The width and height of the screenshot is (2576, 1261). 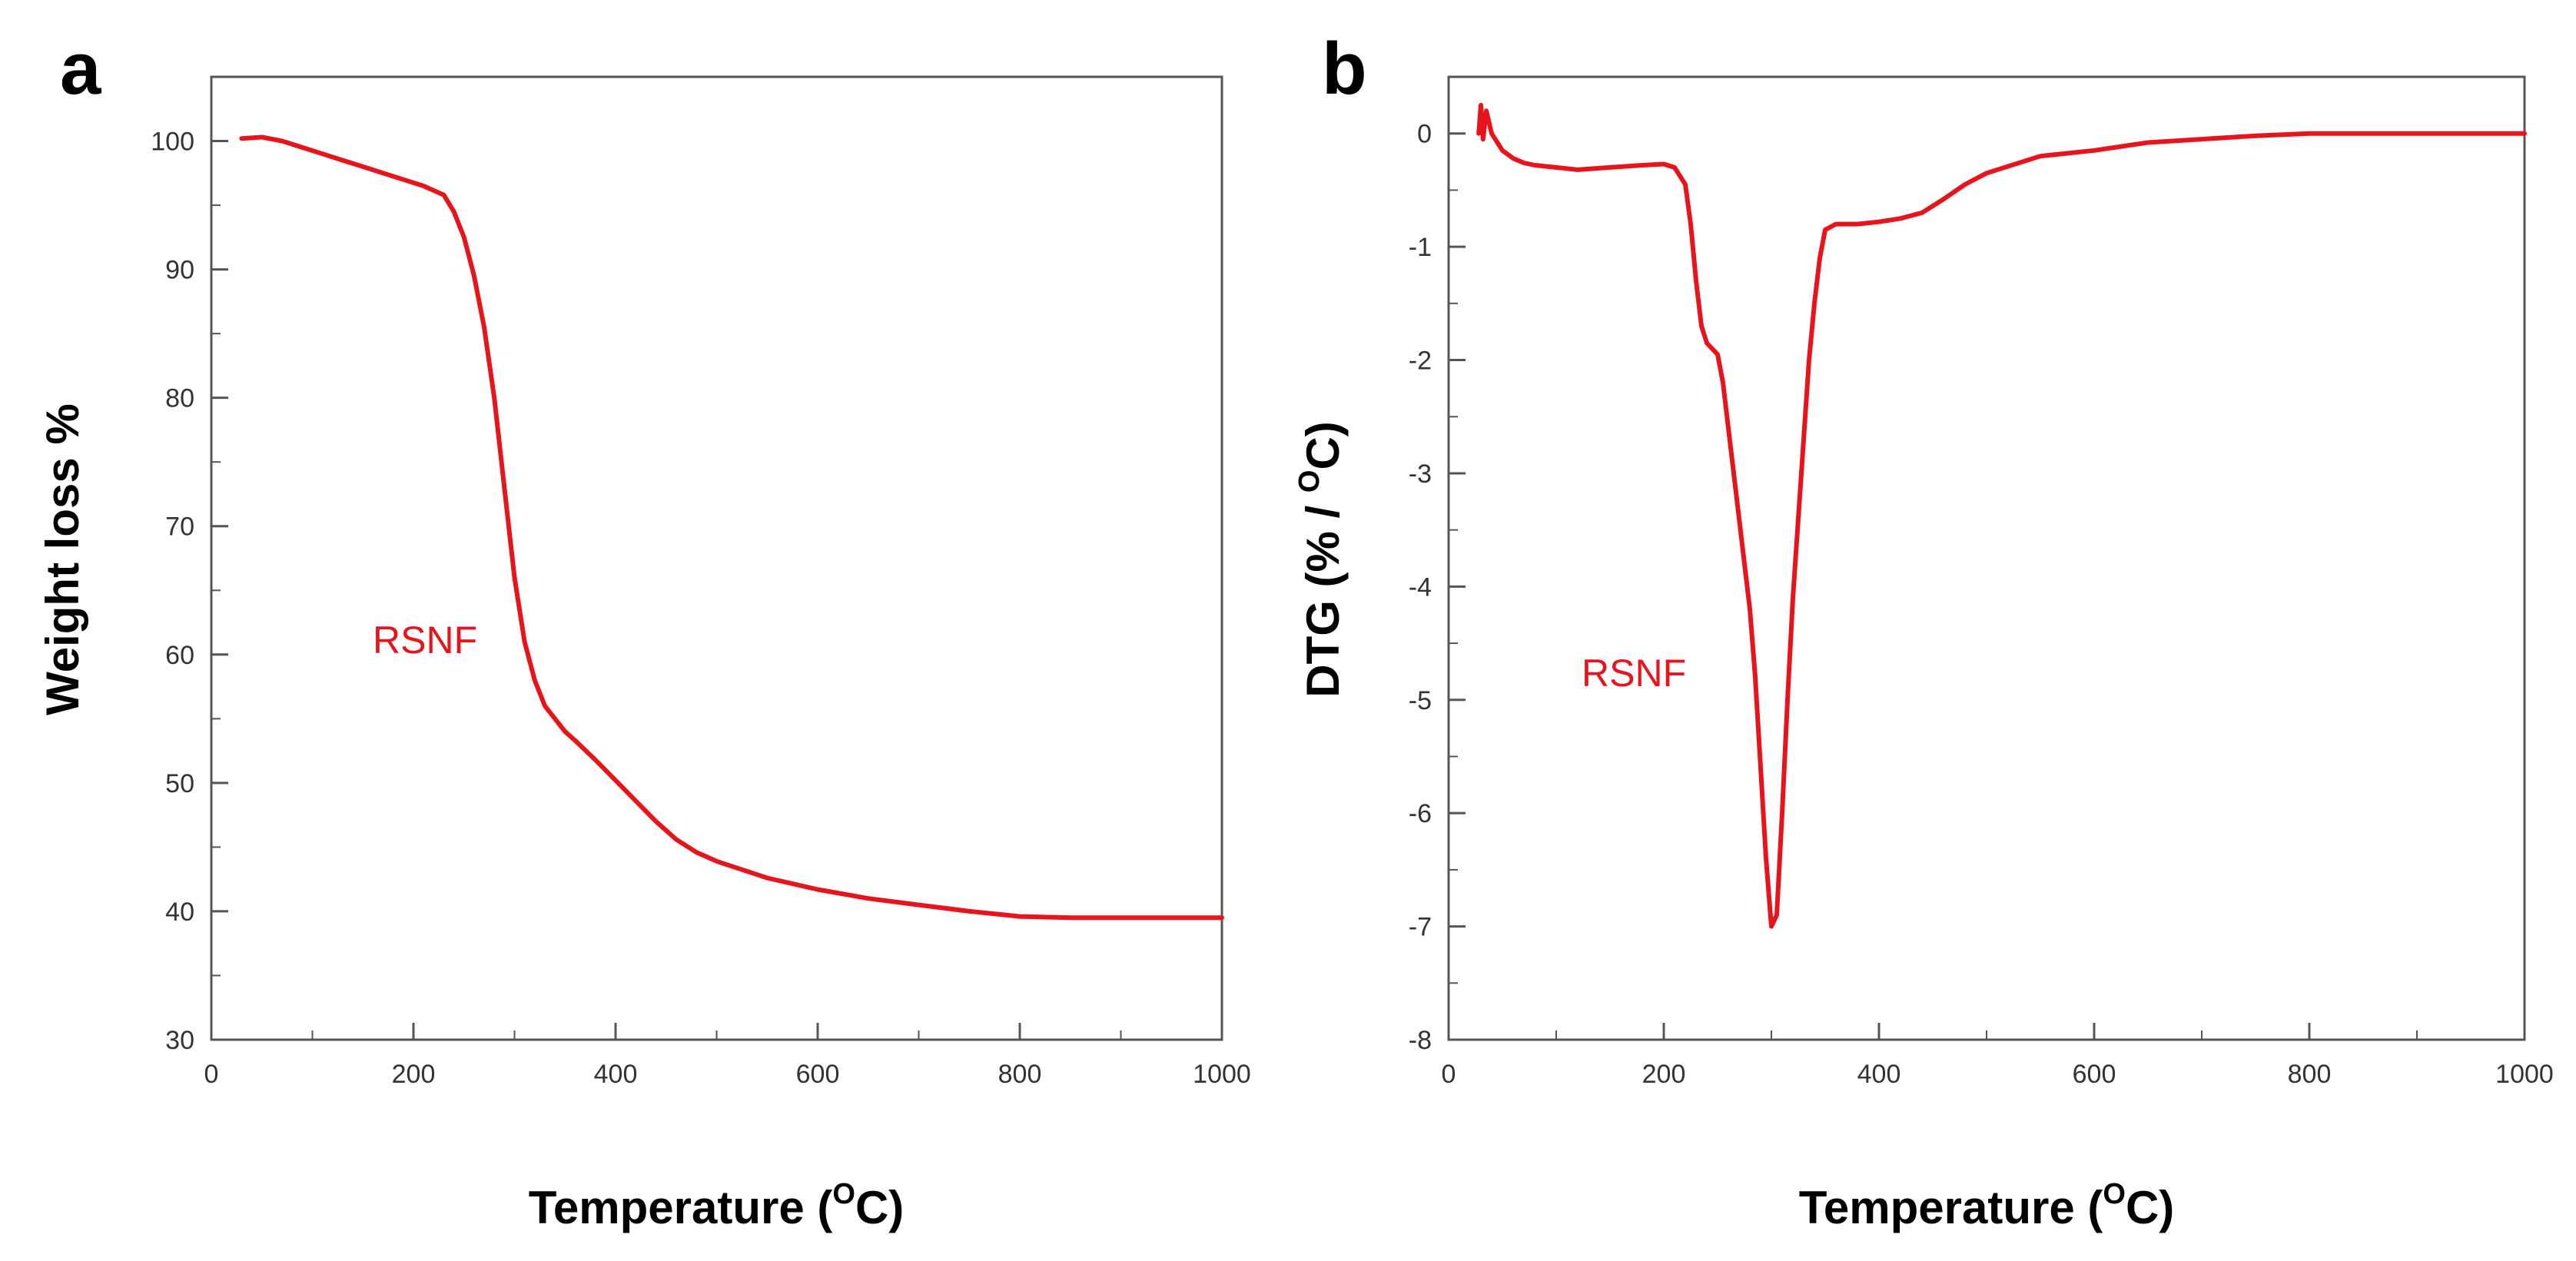 What do you see at coordinates (818, 1074) in the screenshot?
I see `panel-a-x-tick-label: 600` at bounding box center [818, 1074].